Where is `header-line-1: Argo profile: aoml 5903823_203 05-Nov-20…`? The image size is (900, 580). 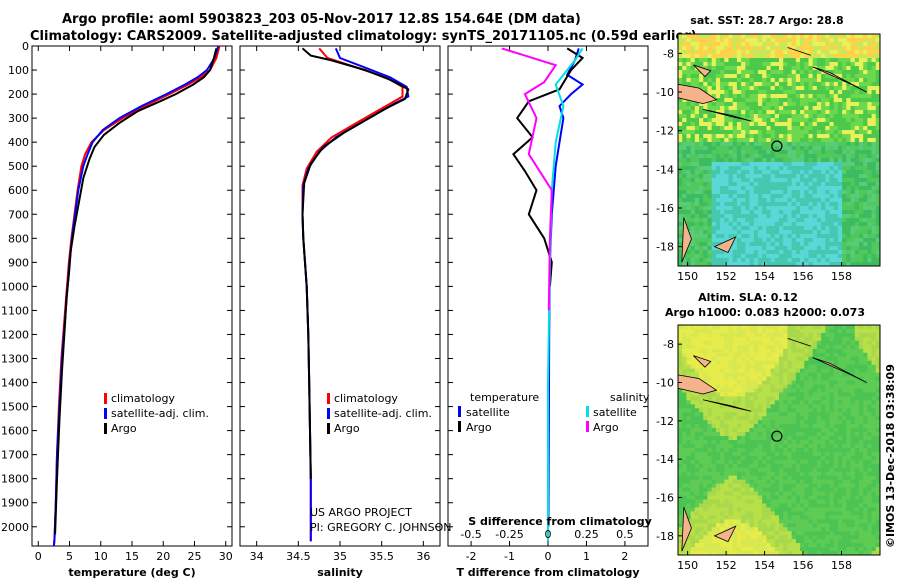 header-line-1: Argo profile: aoml 5903823_203 05-Nov-20… is located at coordinates (321, 19).